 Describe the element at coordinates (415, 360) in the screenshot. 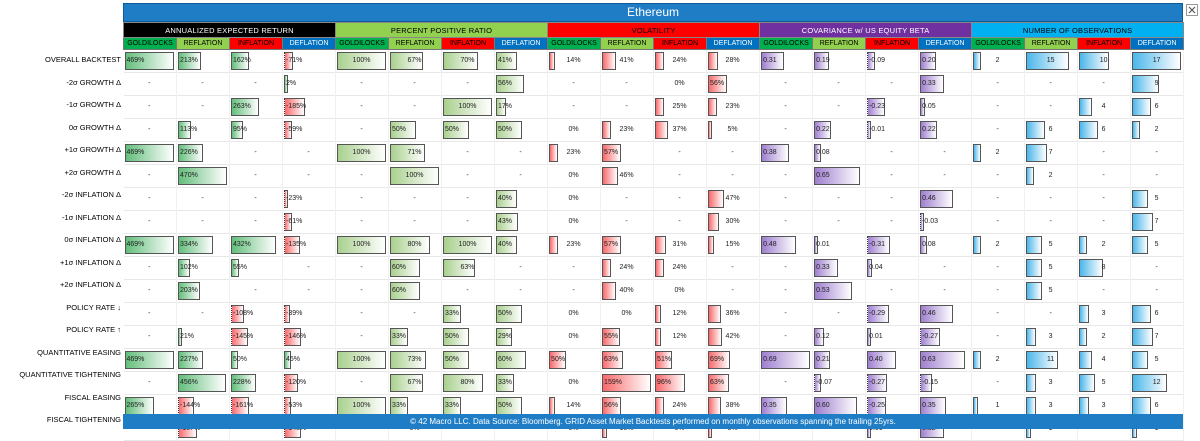

I see `cell-ppr-reflation: 73%` at that location.